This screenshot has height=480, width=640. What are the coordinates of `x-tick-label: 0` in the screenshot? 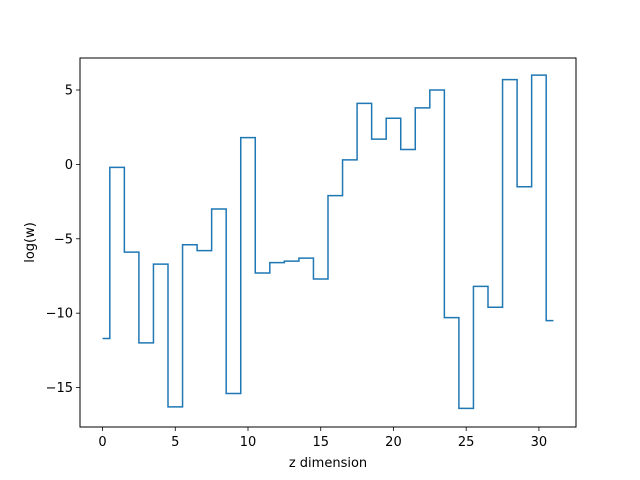 It's located at (102, 442).